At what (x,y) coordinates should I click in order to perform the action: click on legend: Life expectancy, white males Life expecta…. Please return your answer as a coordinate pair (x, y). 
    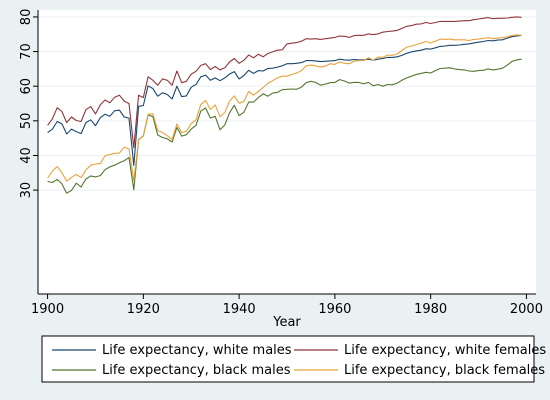
    Looking at the image, I should click on (299, 360).